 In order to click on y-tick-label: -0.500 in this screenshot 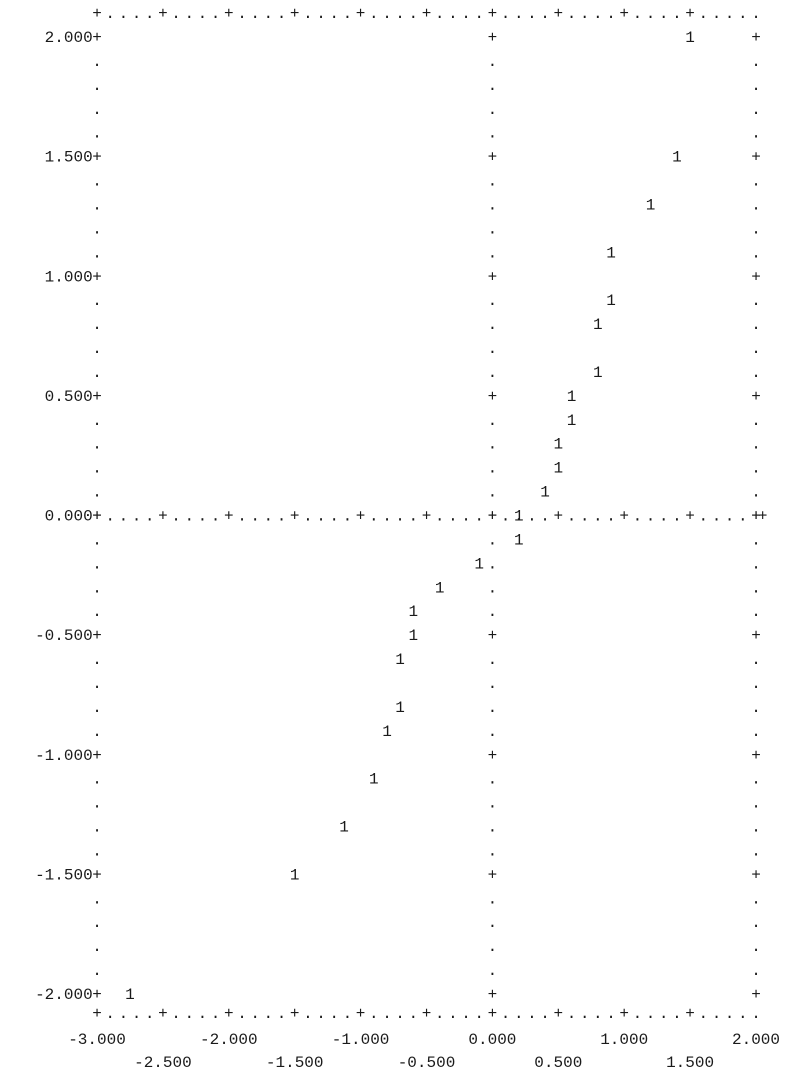, I will do `click(64, 636)`.